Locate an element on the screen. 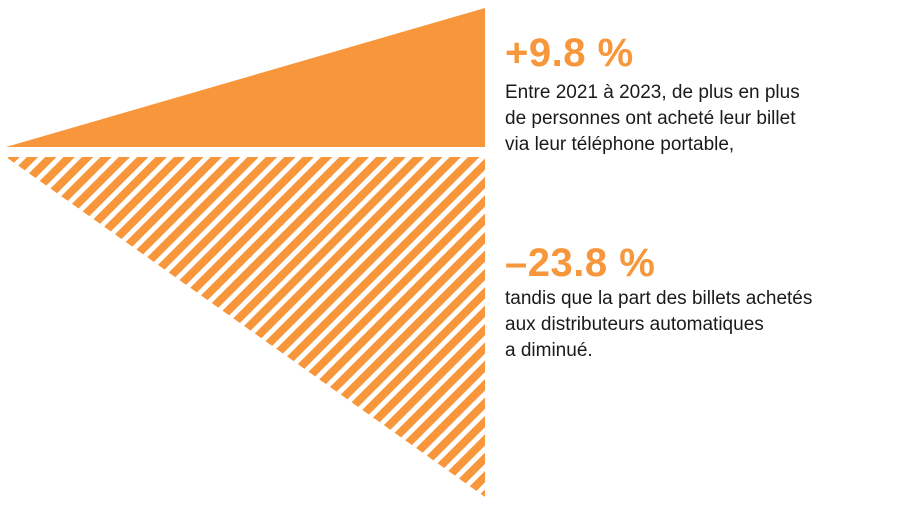 Image resolution: width=900 pixels, height=506 pixels. increase-value: +9.8 % is located at coordinates (569, 53).